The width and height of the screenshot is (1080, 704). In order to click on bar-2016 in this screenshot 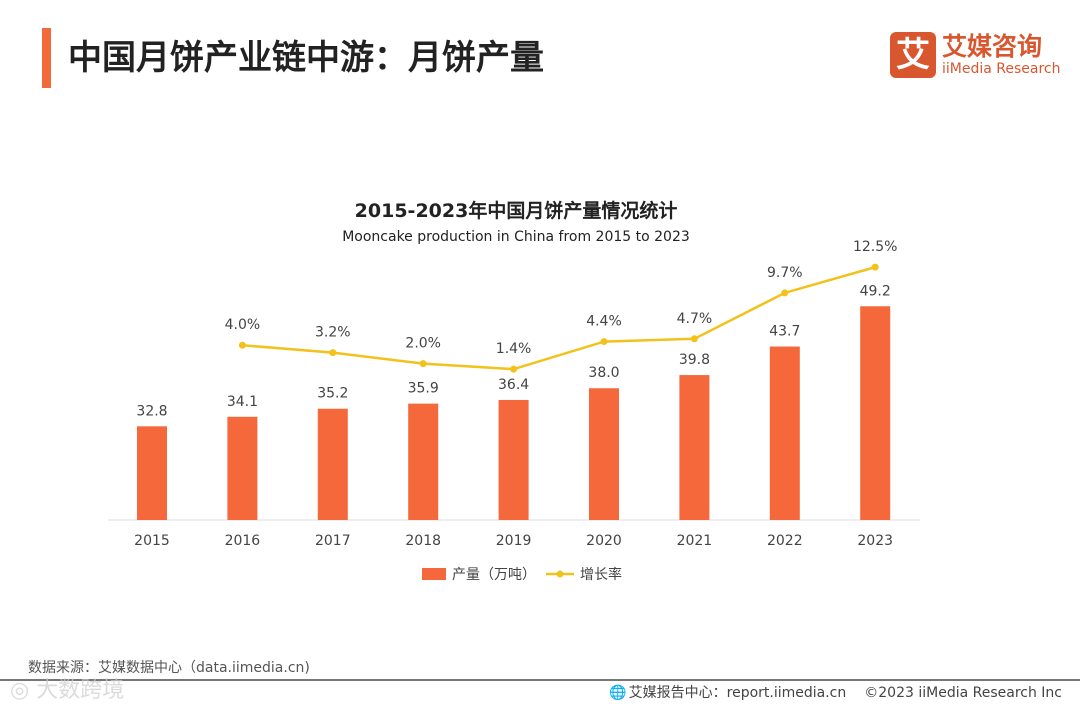, I will do `click(242, 468)`.